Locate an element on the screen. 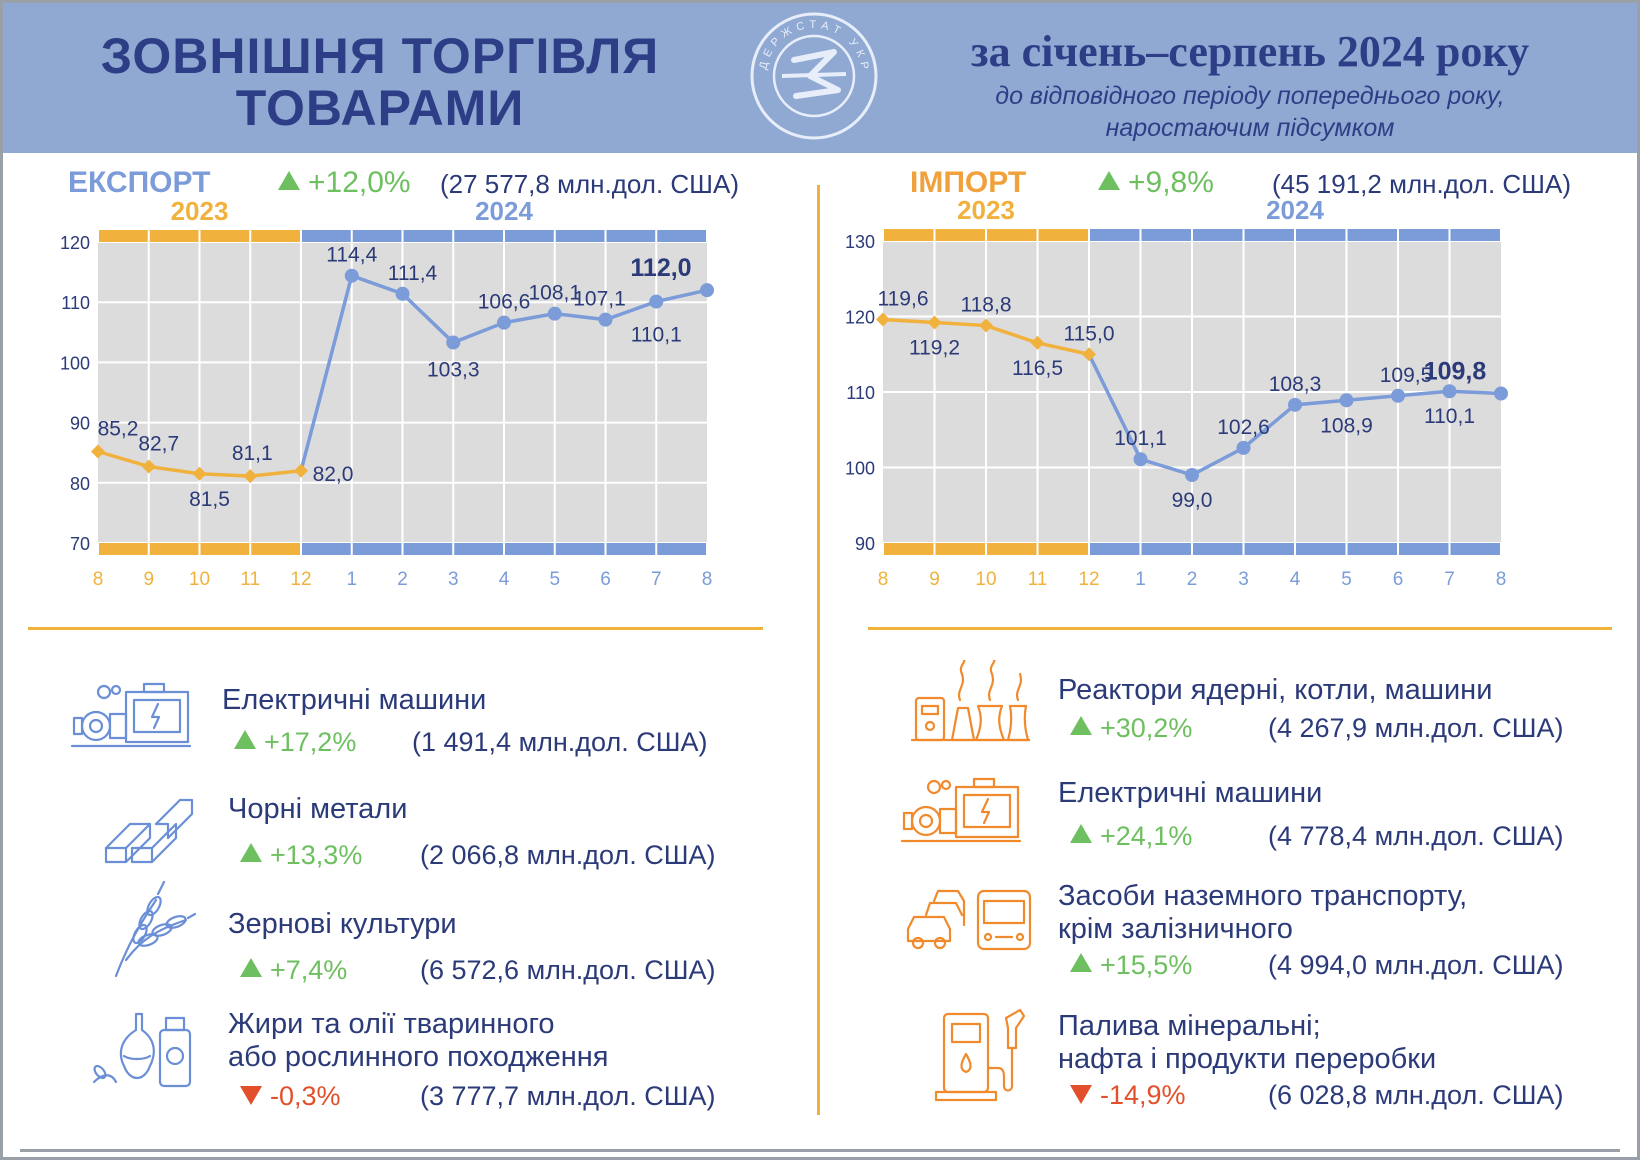 This screenshot has height=1160, width=1640. y-tick-label: 80 is located at coordinates (80, 484).